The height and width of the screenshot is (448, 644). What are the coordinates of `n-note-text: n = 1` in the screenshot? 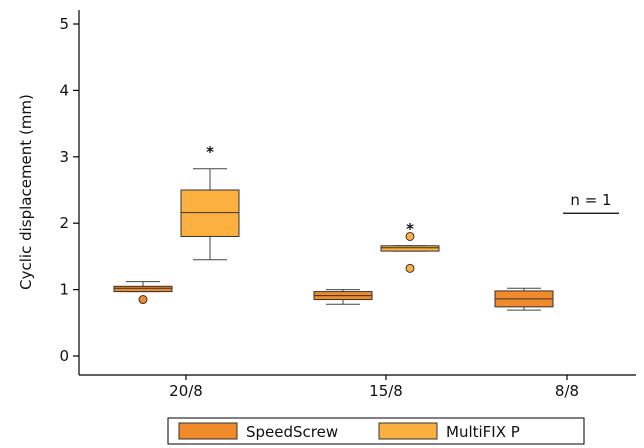 It's located at (590, 200).